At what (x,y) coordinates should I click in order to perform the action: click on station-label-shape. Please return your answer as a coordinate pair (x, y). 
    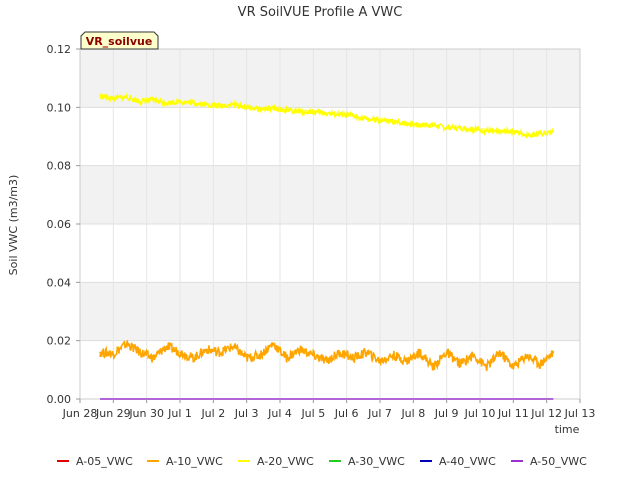
    Looking at the image, I should click on (119, 40).